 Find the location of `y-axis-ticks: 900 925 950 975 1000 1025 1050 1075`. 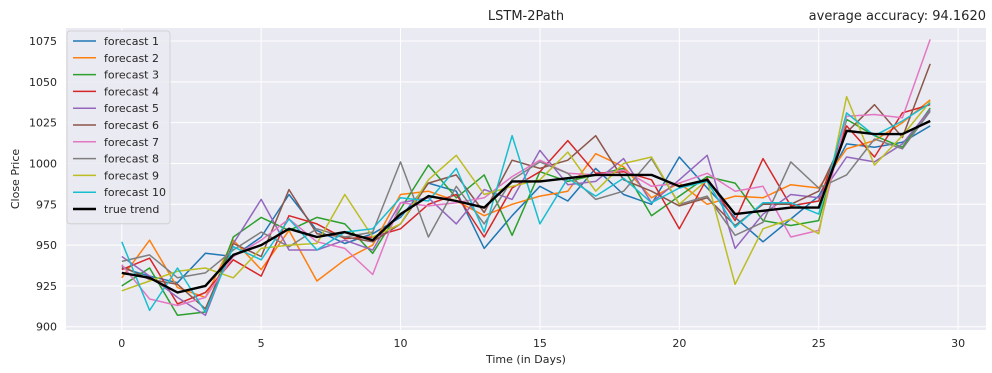

y-axis-ticks: 900 925 950 975 1000 1025 1050 1075 is located at coordinates (43, 184).